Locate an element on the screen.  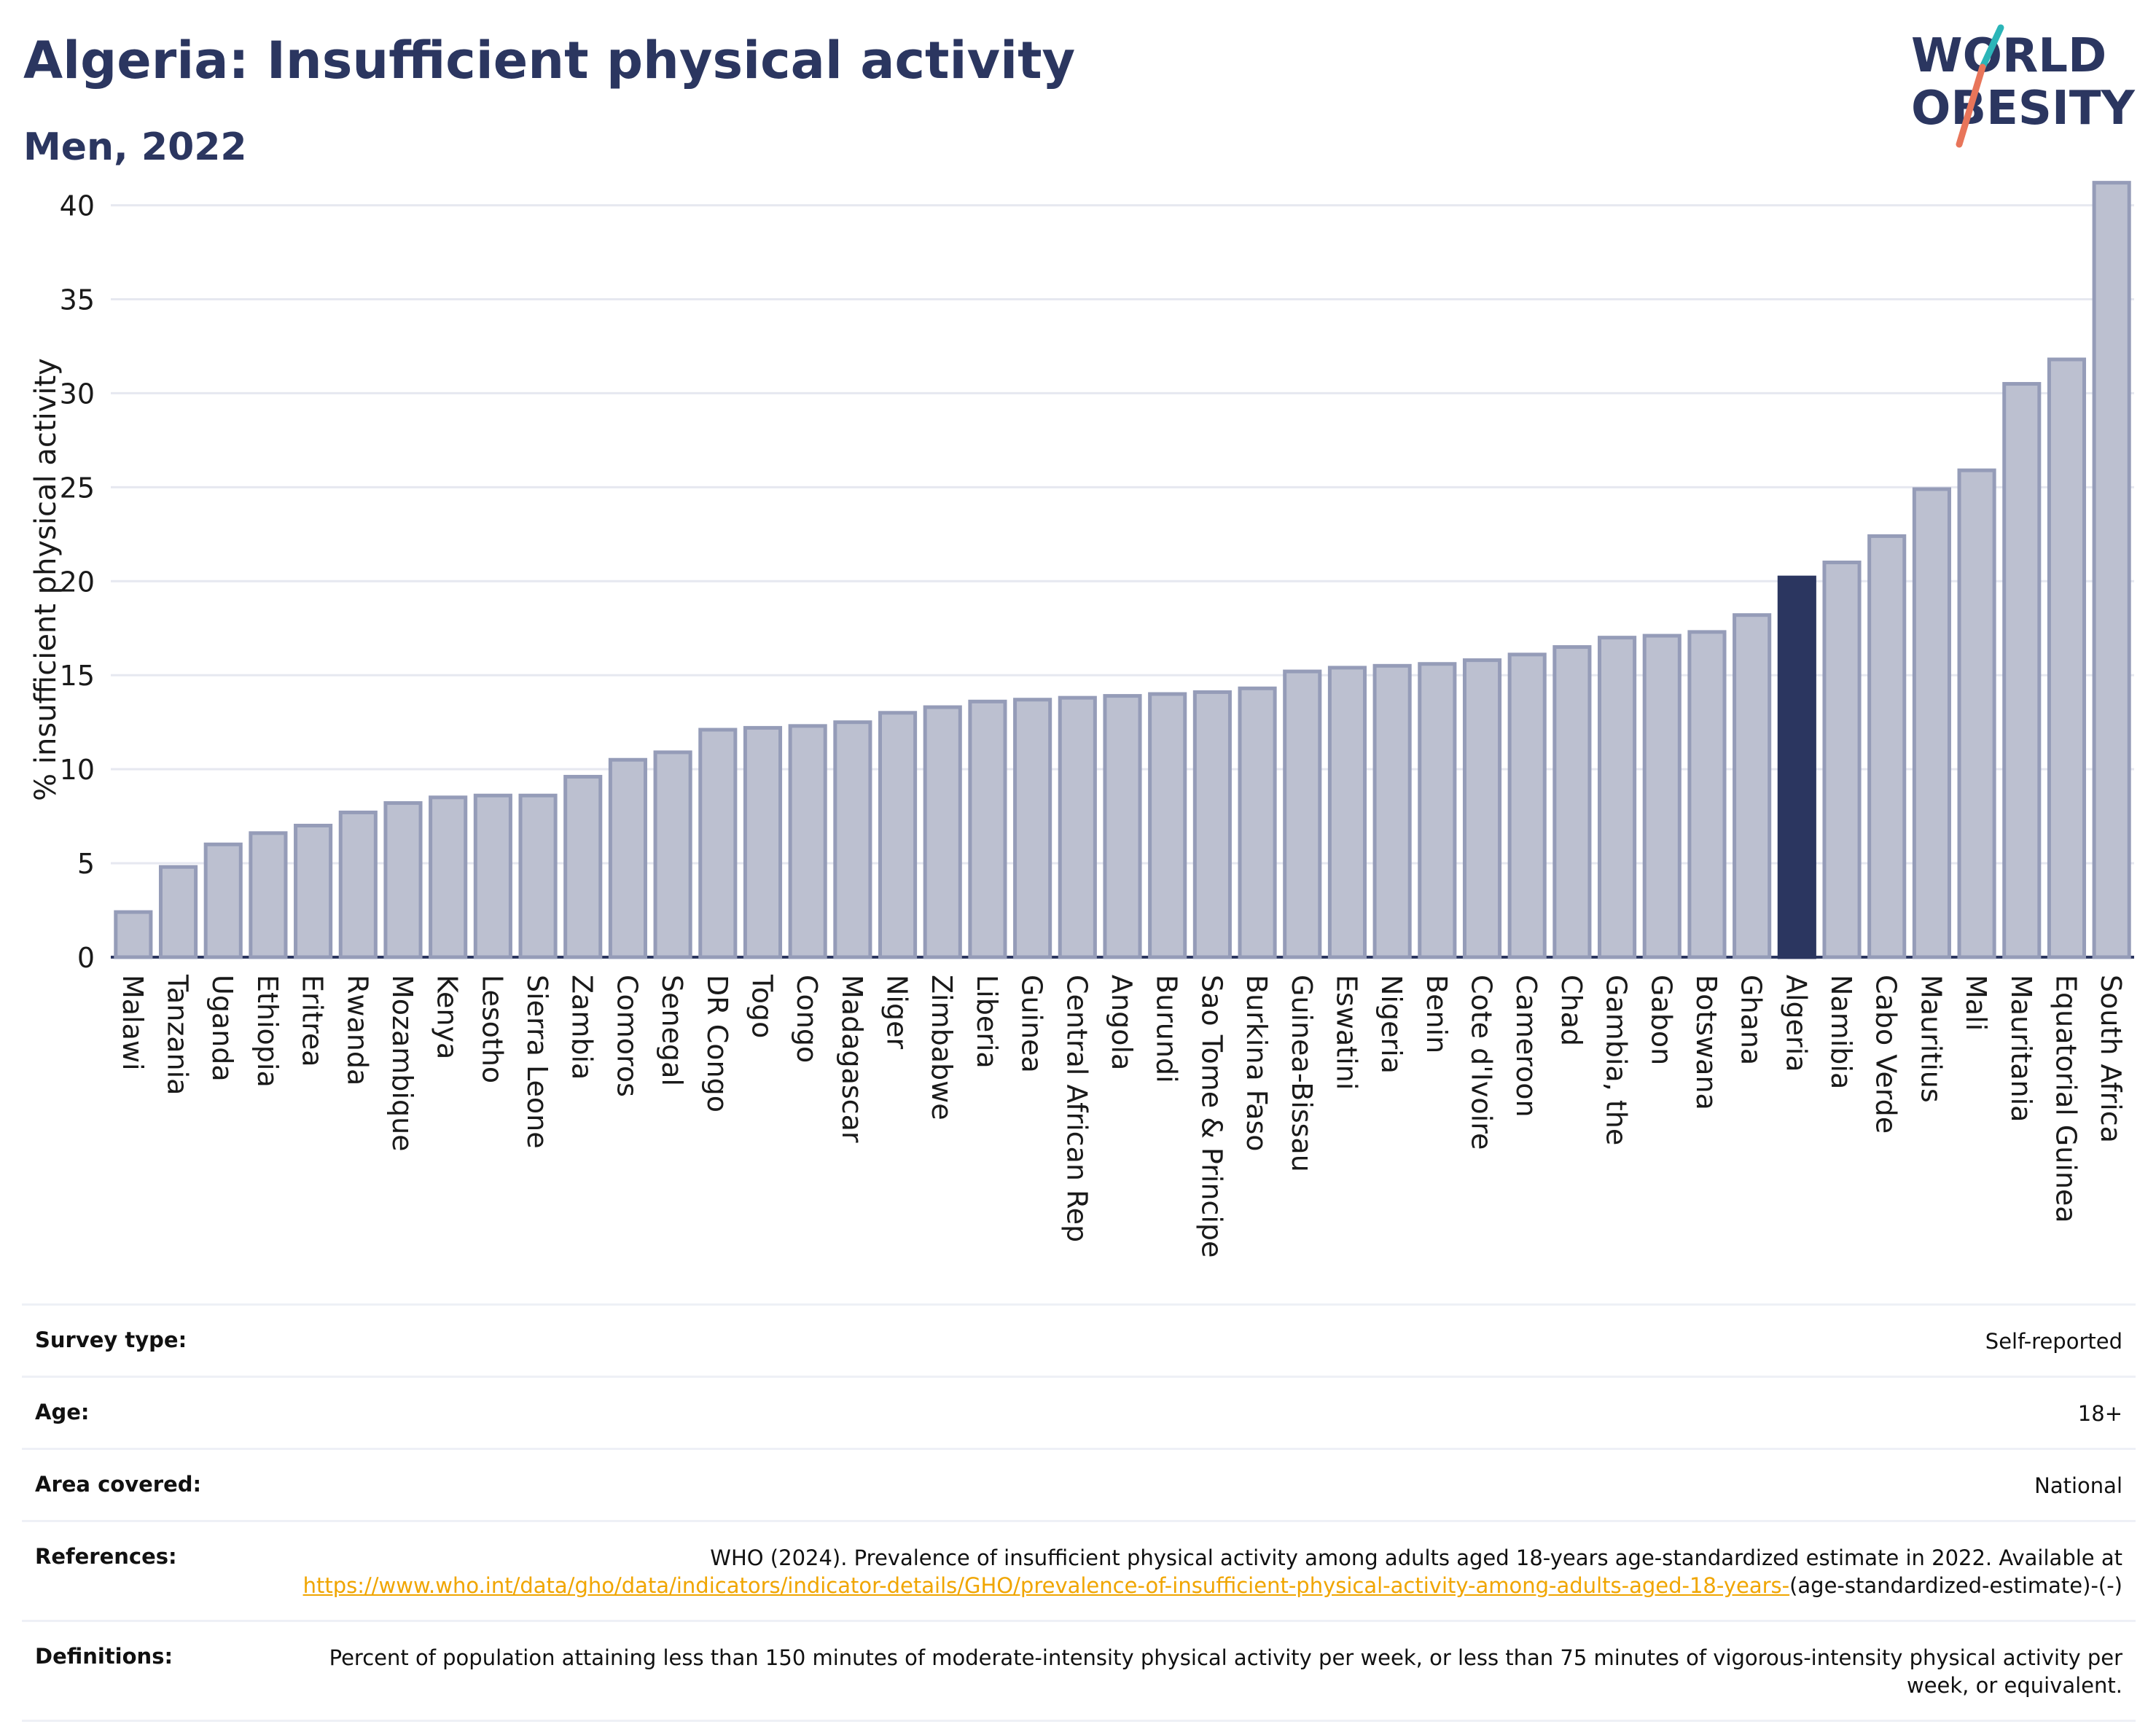
logo-slash-orange is located at coordinates (1971, 105).